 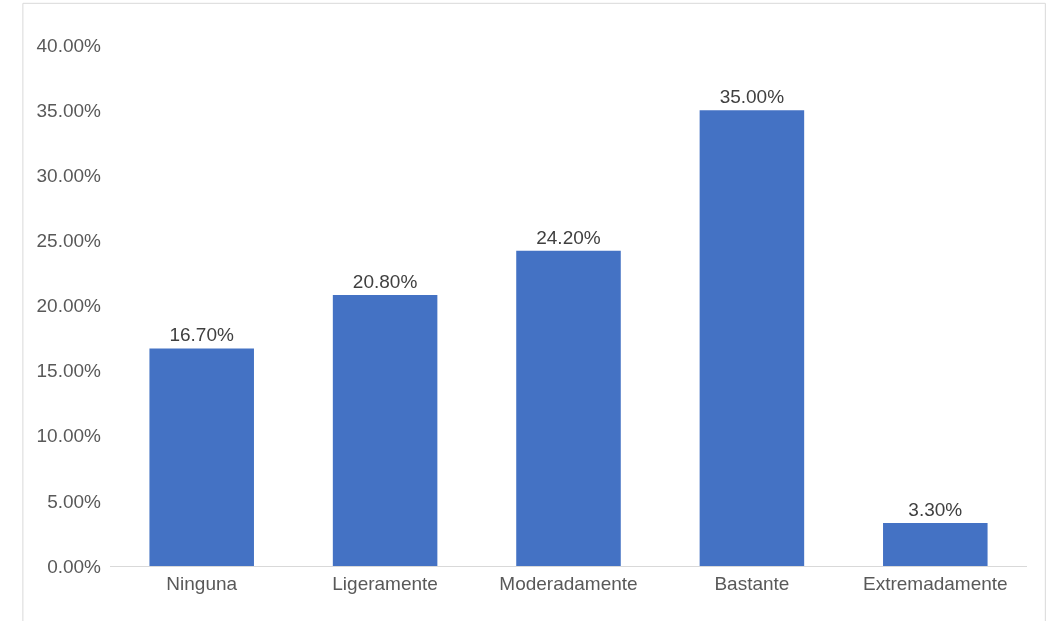 I want to click on data-label: 20.80%, so click(x=385, y=282).